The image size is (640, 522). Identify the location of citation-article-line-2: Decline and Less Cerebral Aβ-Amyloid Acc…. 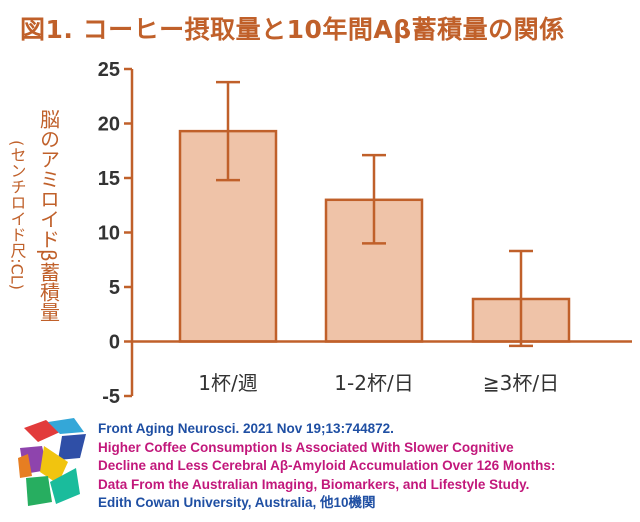
(327, 465).